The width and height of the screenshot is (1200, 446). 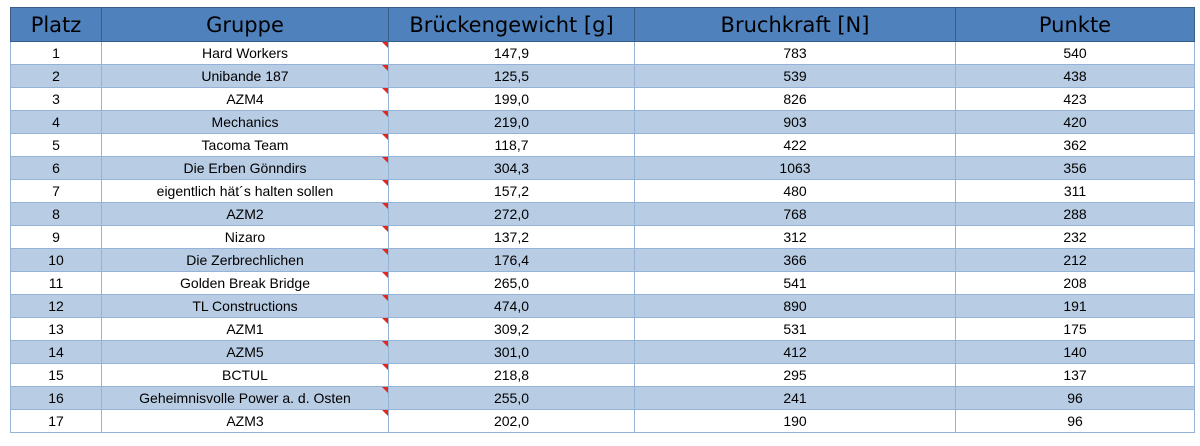 What do you see at coordinates (795, 306) in the screenshot?
I see `bruchkraft-cell: 890` at bounding box center [795, 306].